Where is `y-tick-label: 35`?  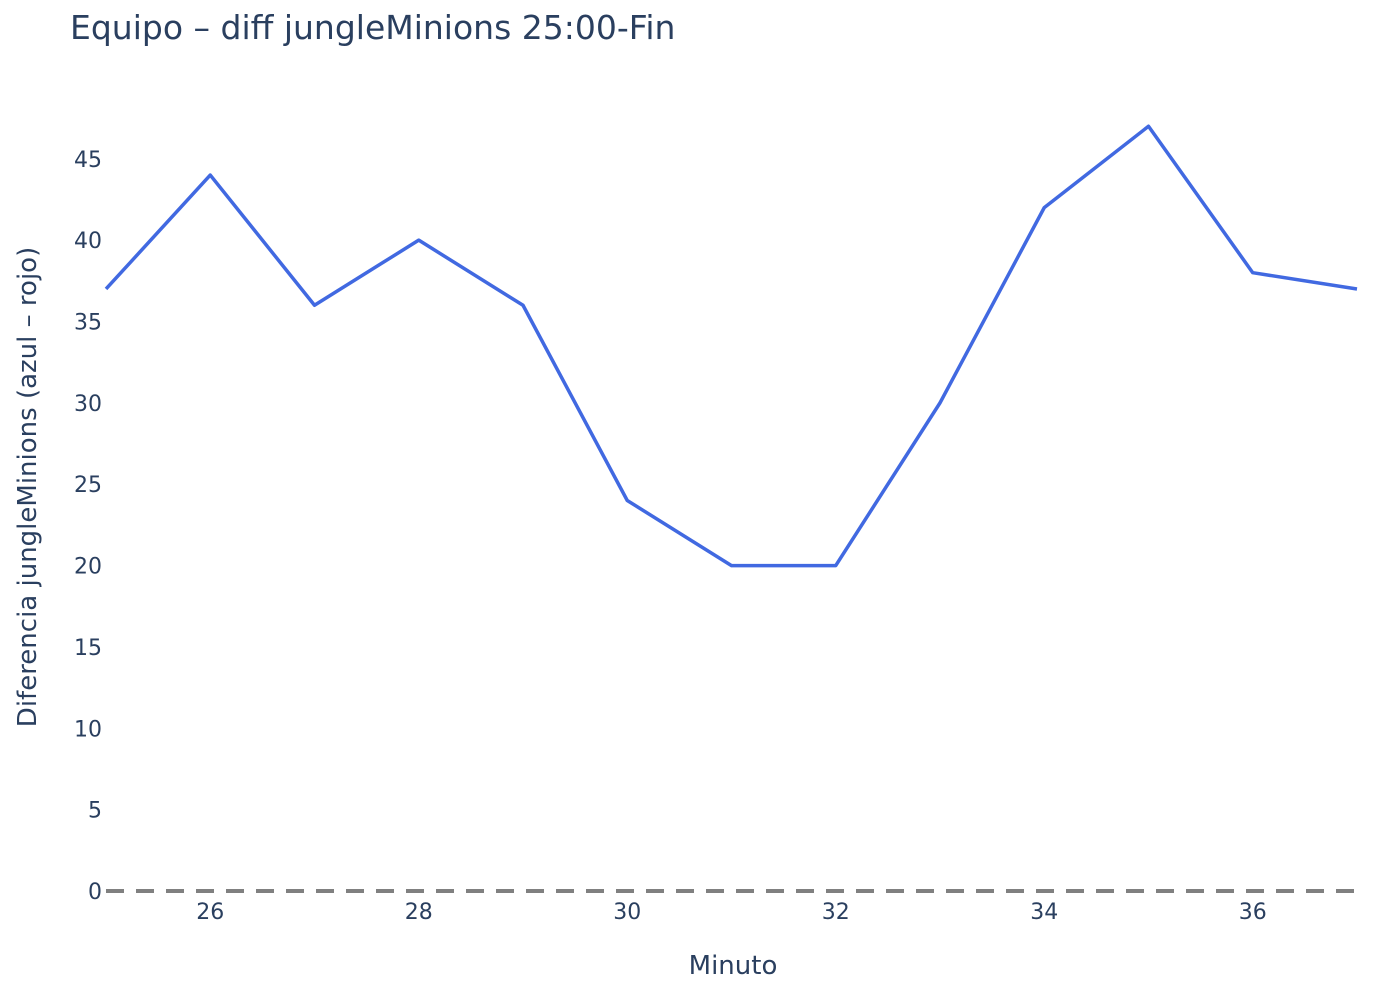 y-tick-label: 35 is located at coordinates (88, 323).